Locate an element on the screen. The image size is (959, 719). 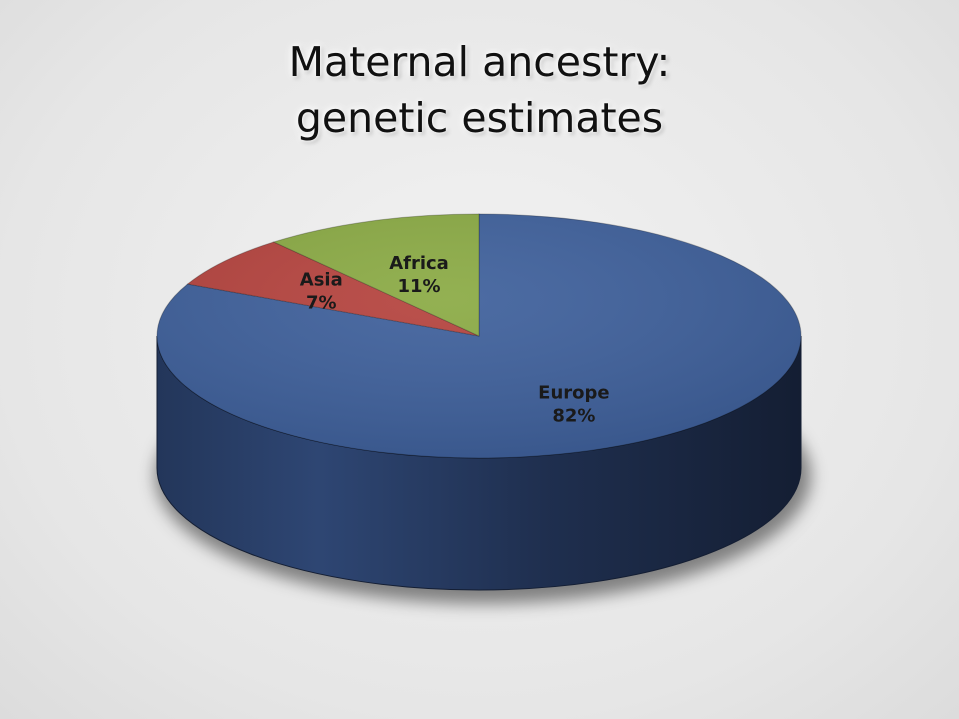
slice-label-europe: Europe is located at coordinates (573, 393).